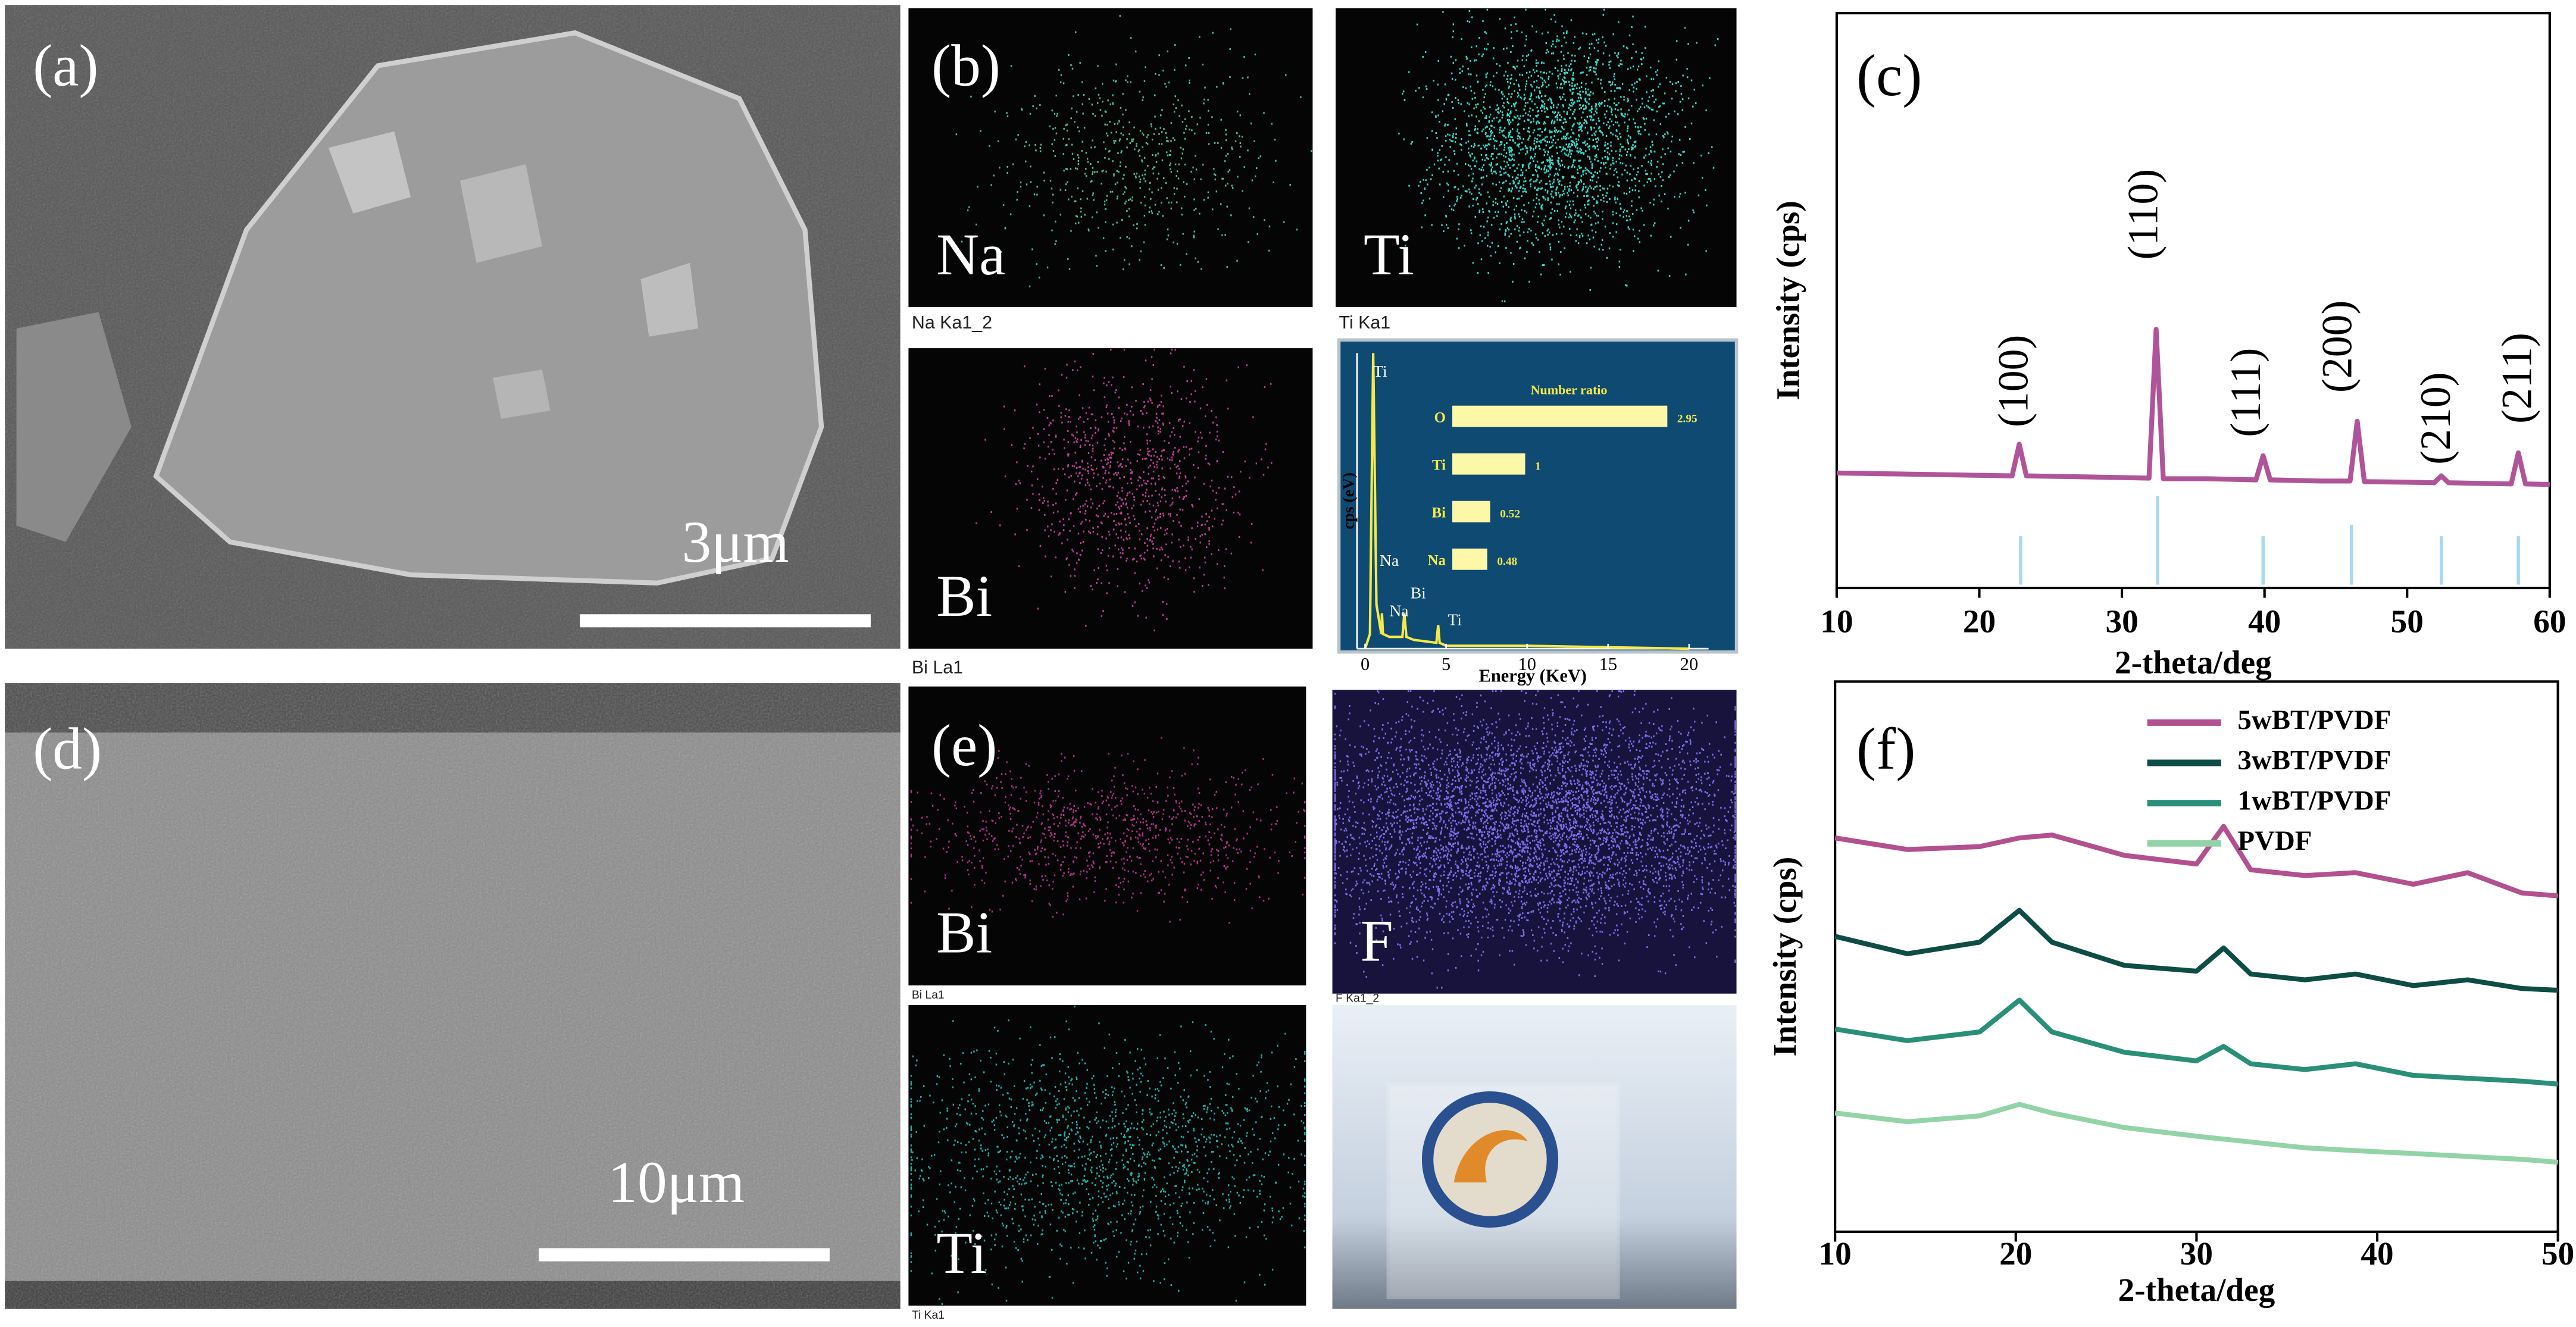 The image size is (2576, 1327). What do you see at coordinates (1510, 514) in the screenshot?
I see `ratio-value-label: 0.52` at bounding box center [1510, 514].